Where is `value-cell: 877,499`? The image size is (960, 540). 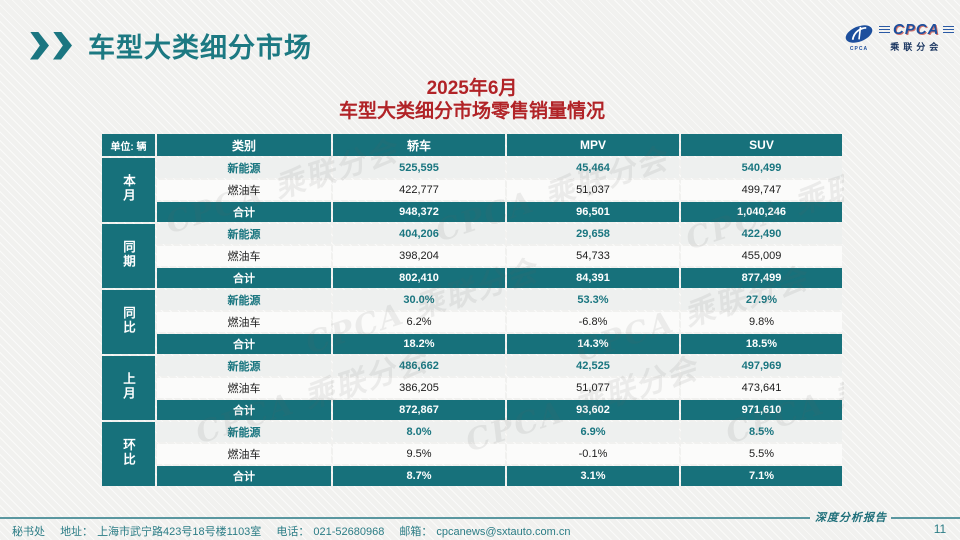 value-cell: 877,499 is located at coordinates (761, 278).